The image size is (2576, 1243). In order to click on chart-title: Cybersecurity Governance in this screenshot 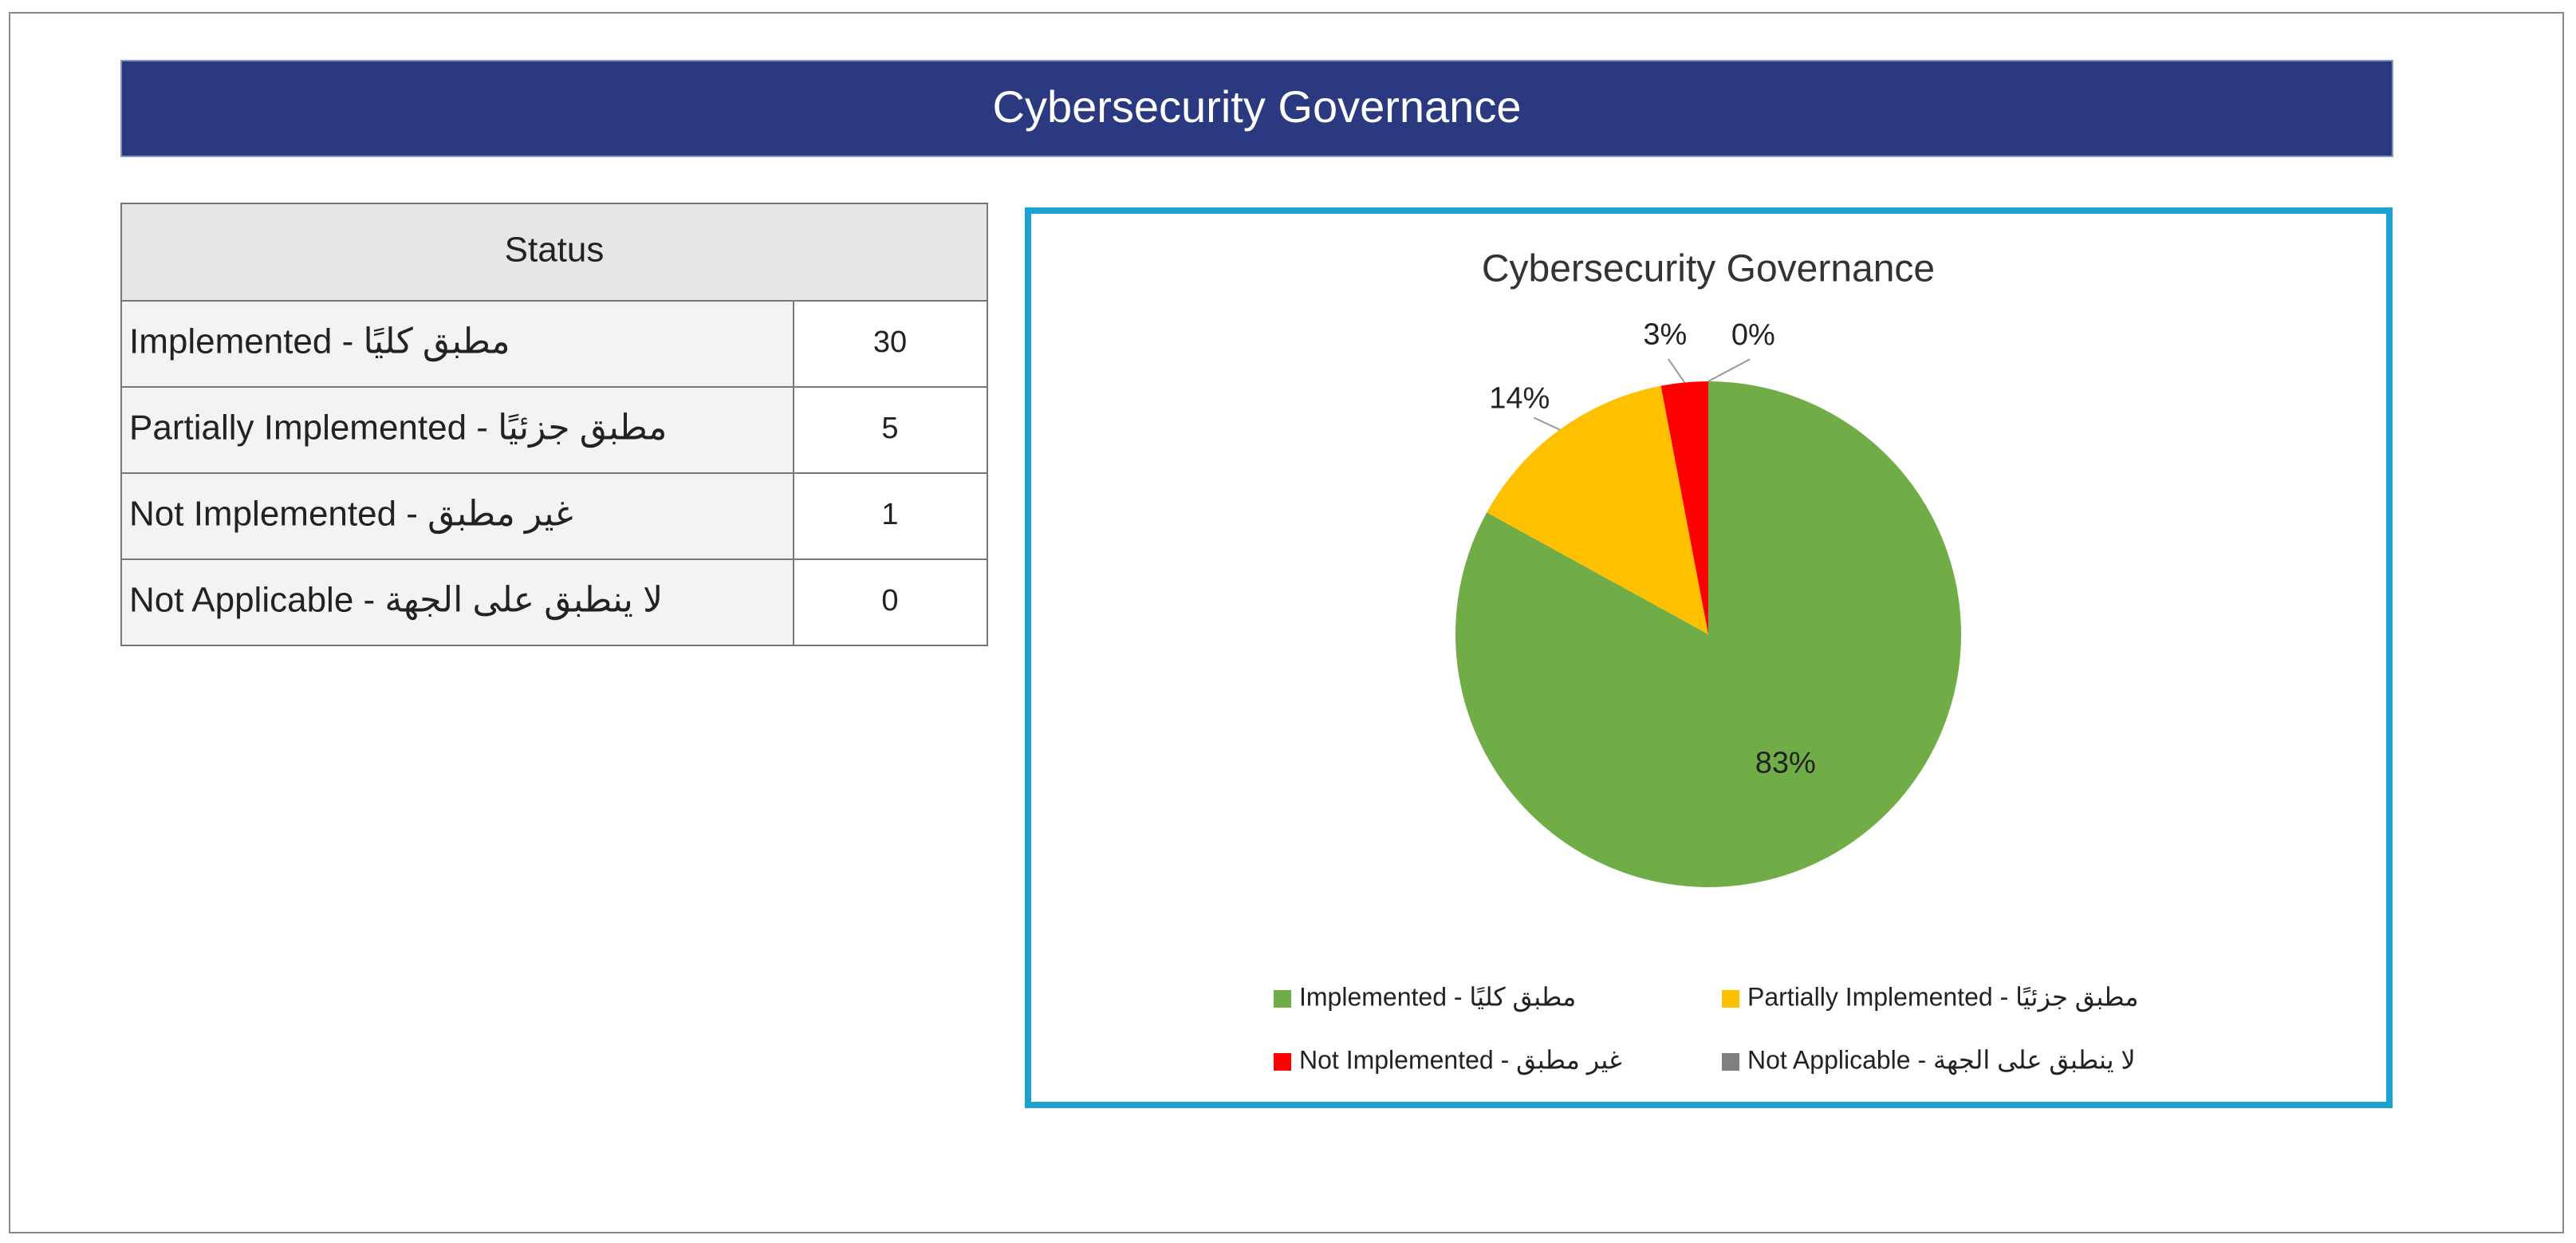, I will do `click(1708, 269)`.